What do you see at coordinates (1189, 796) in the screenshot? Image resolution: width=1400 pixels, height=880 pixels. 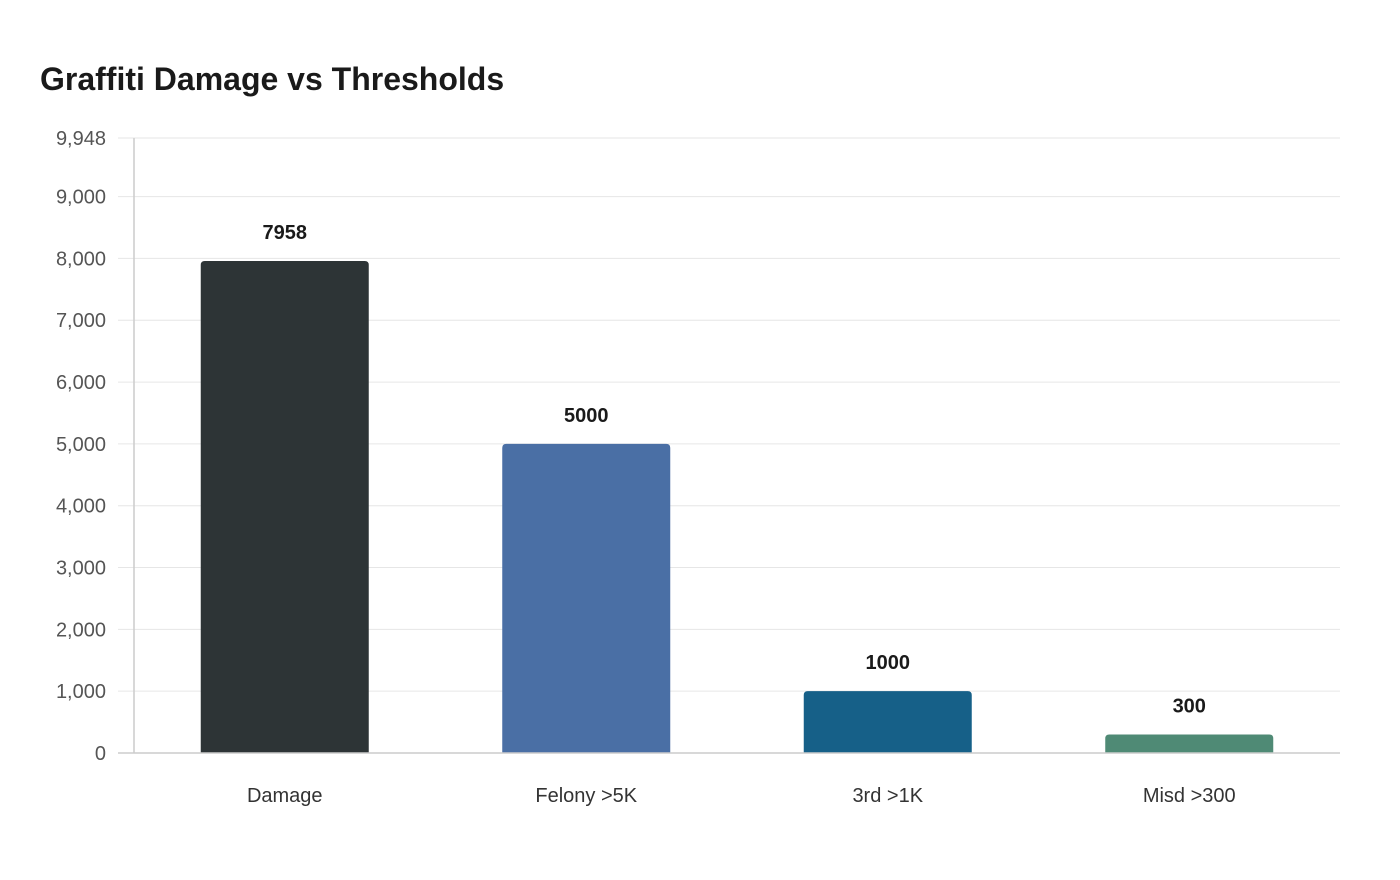 I see `x-tick-label: Misd >300` at bounding box center [1189, 796].